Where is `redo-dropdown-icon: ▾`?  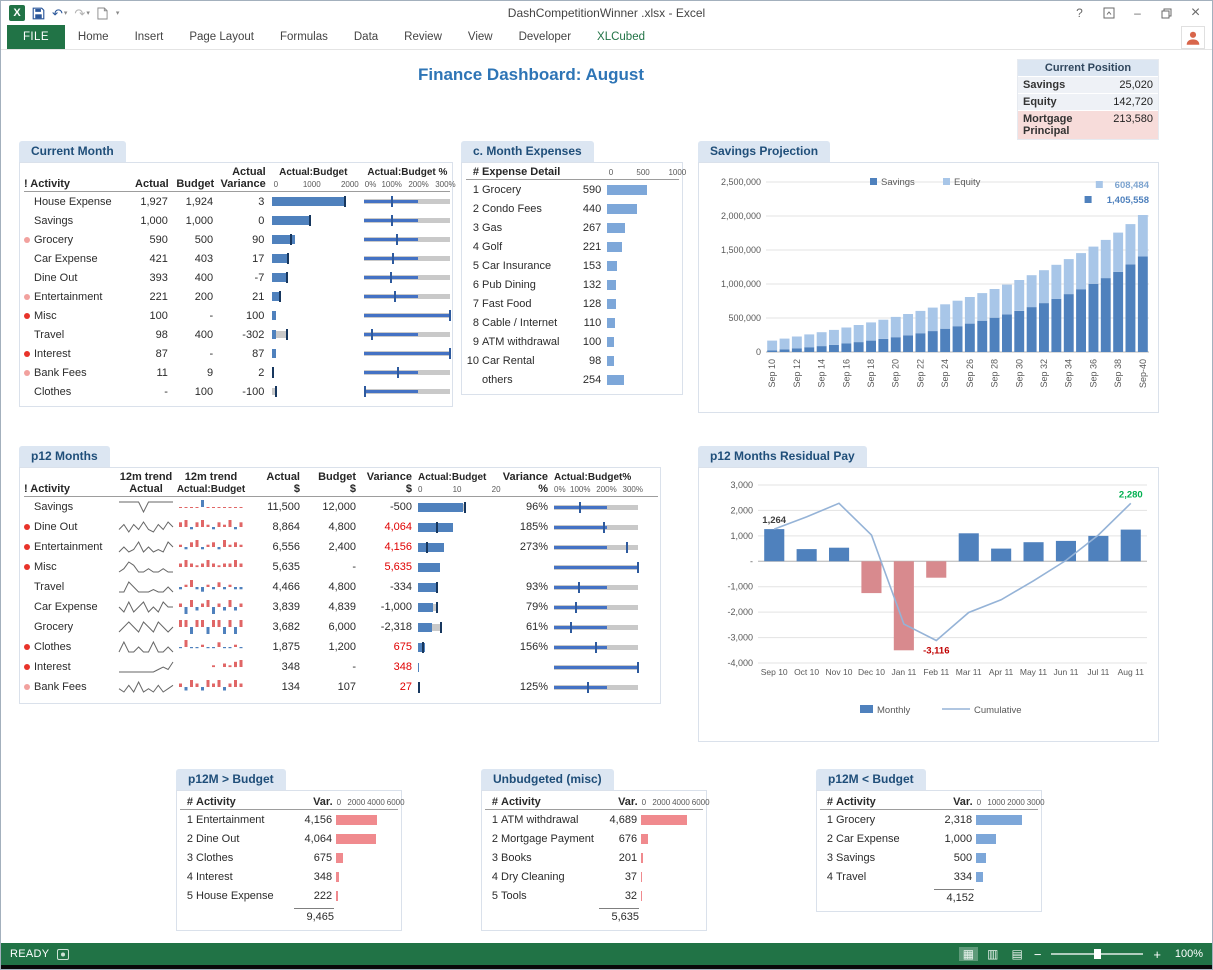 redo-dropdown-icon: ▾ is located at coordinates (88, 13).